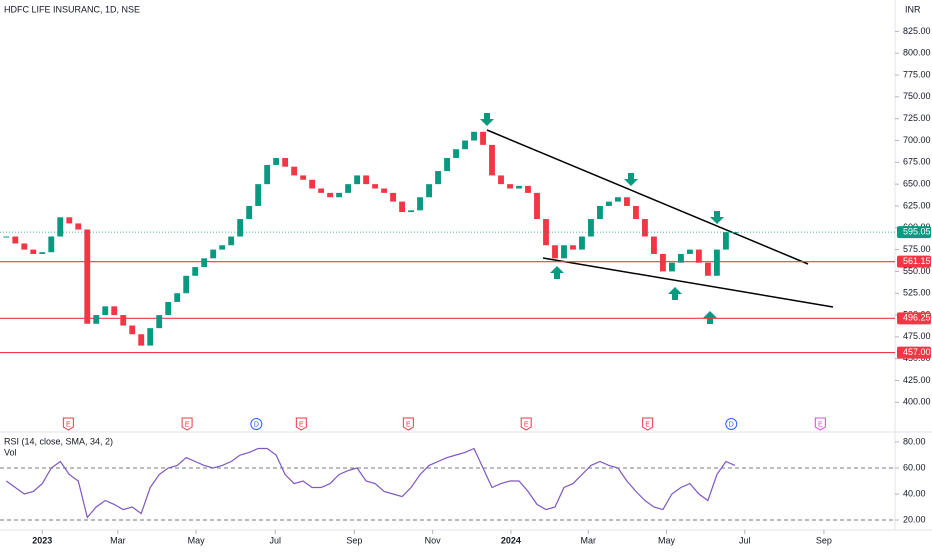 The image size is (932, 555). Describe the element at coordinates (917, 231) in the screenshot. I see `last-price-label: 595.05` at that location.